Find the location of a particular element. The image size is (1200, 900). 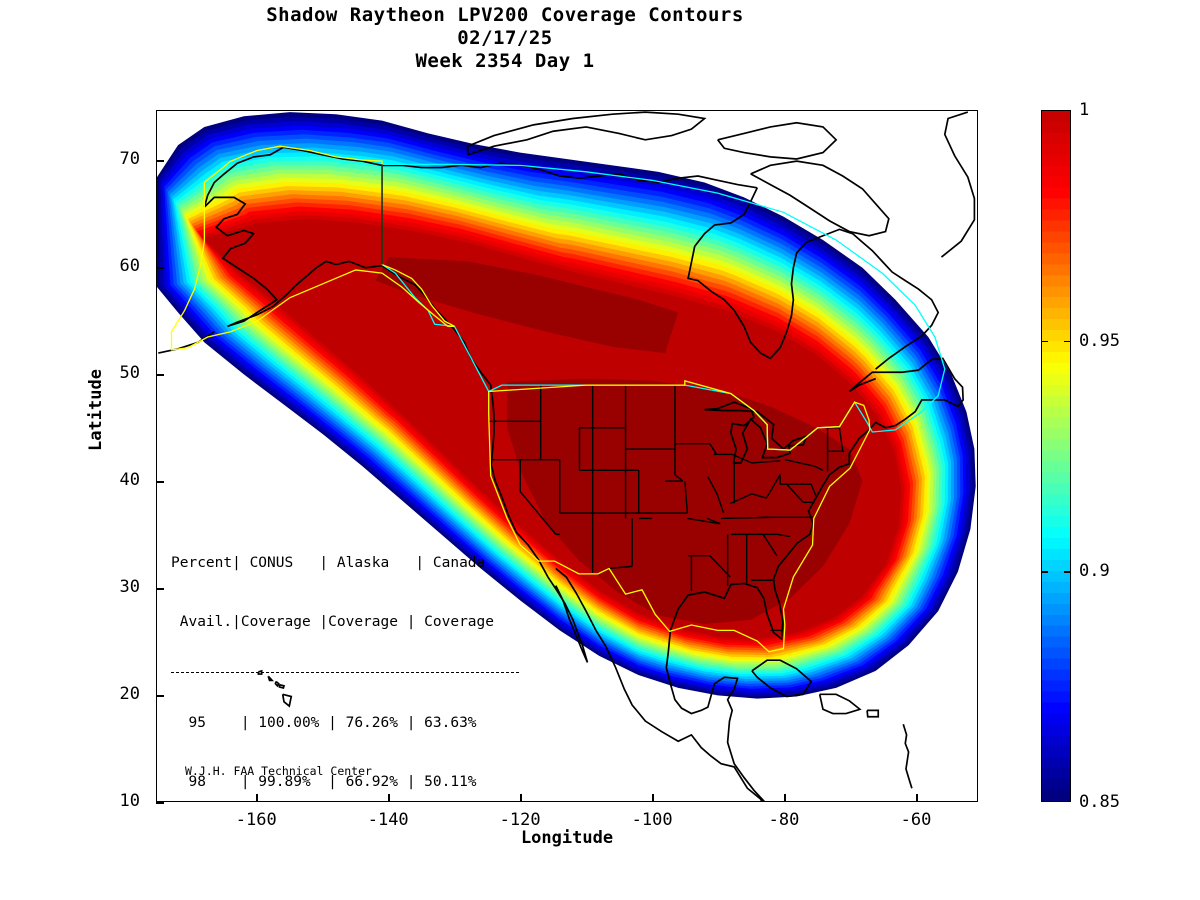

x-axis-tick-label: -160 is located at coordinates (256, 820).